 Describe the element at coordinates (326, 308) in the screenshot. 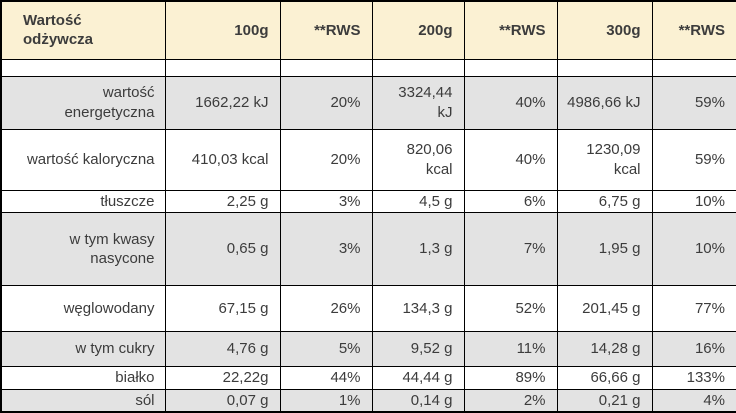

I see `rws-100g: 26%` at that location.